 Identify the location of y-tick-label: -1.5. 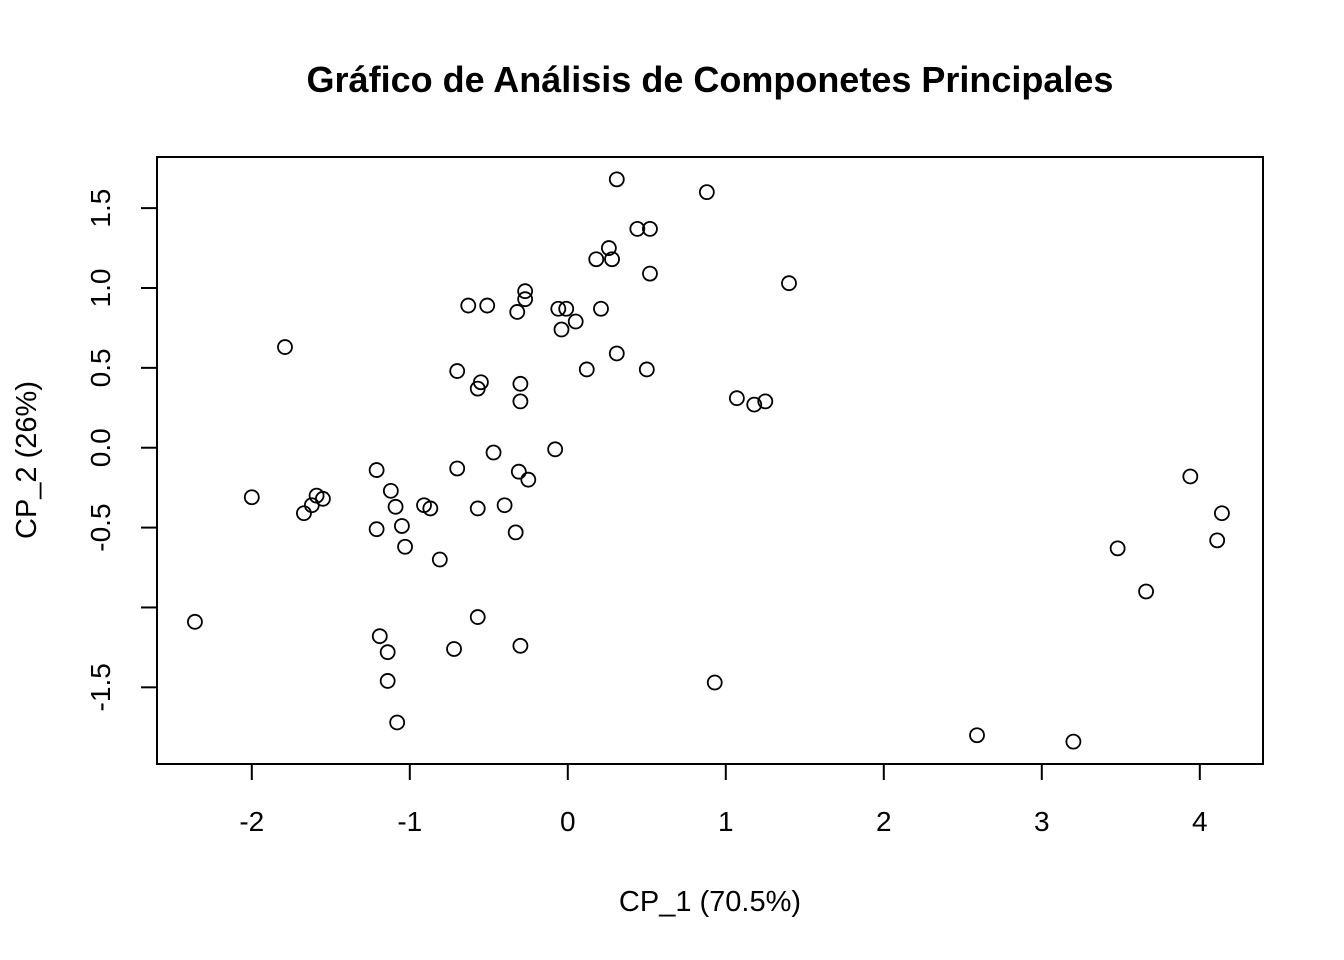
(100, 687).